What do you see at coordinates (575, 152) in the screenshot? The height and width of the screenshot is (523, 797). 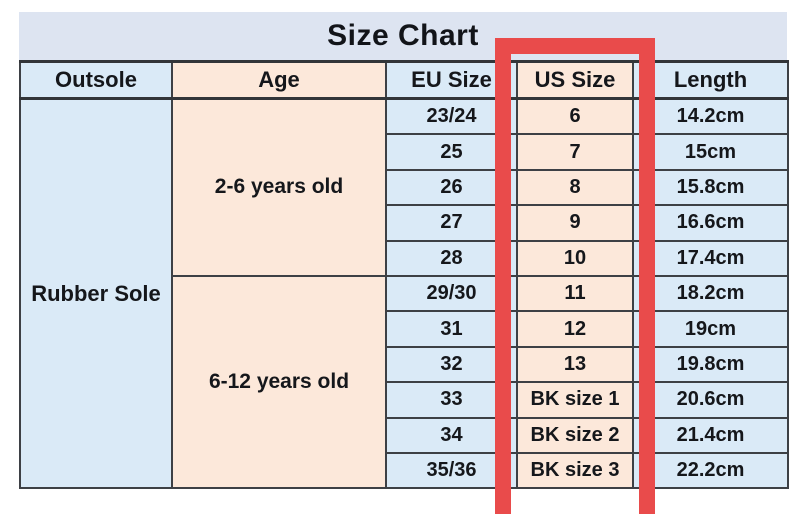 I see `cell-us-size: 7` at bounding box center [575, 152].